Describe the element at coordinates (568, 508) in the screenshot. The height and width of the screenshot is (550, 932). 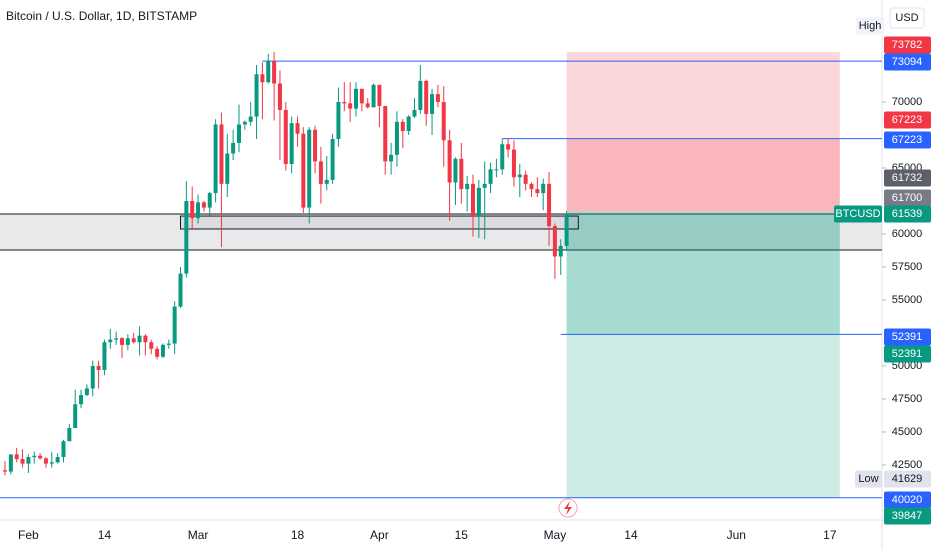
I see `event-icon-bolt` at that location.